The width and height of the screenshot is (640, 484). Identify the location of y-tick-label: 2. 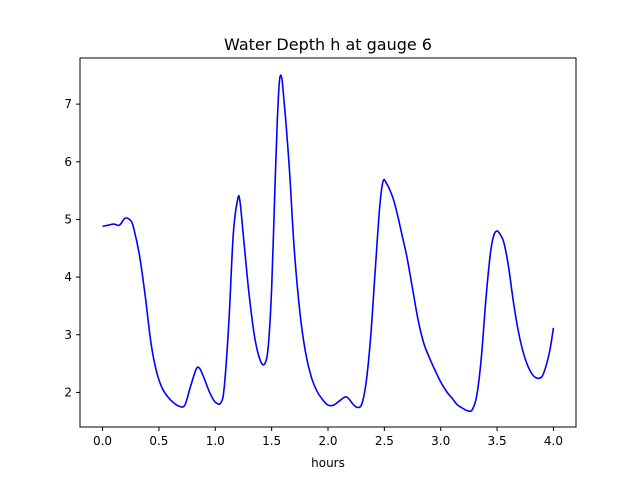
(68, 392).